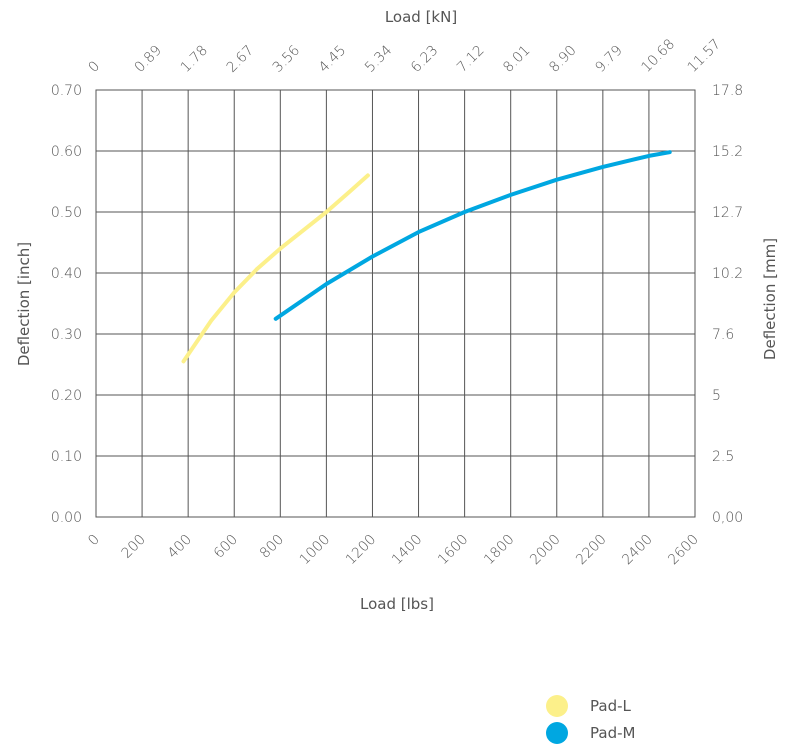 This screenshot has width=797, height=753. Describe the element at coordinates (557, 706) in the screenshot. I see `legend-swatch-pad-l` at that location.